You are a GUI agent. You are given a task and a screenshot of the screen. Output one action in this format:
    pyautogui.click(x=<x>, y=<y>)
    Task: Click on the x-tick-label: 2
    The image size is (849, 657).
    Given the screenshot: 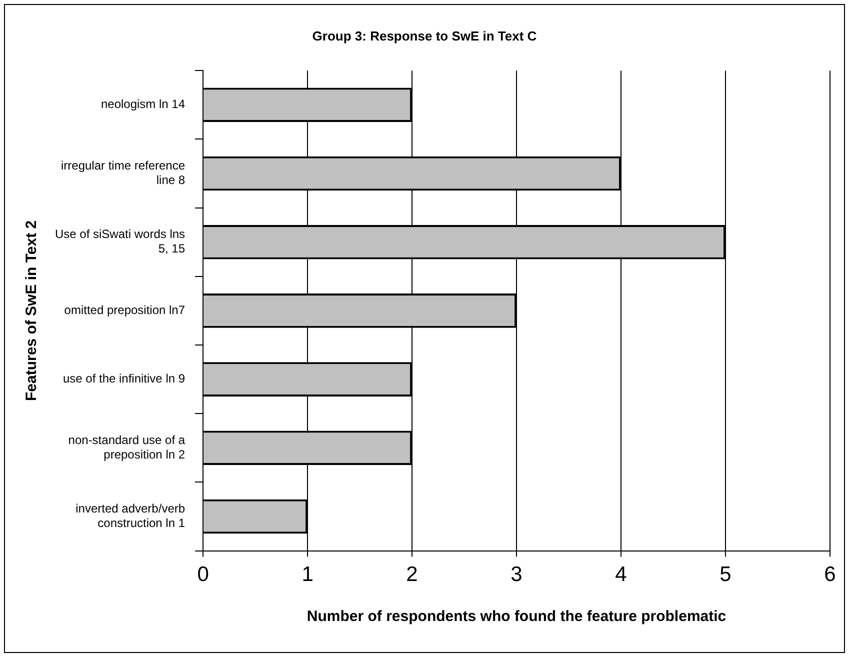 What is the action you would take?
    pyautogui.click(x=412, y=574)
    